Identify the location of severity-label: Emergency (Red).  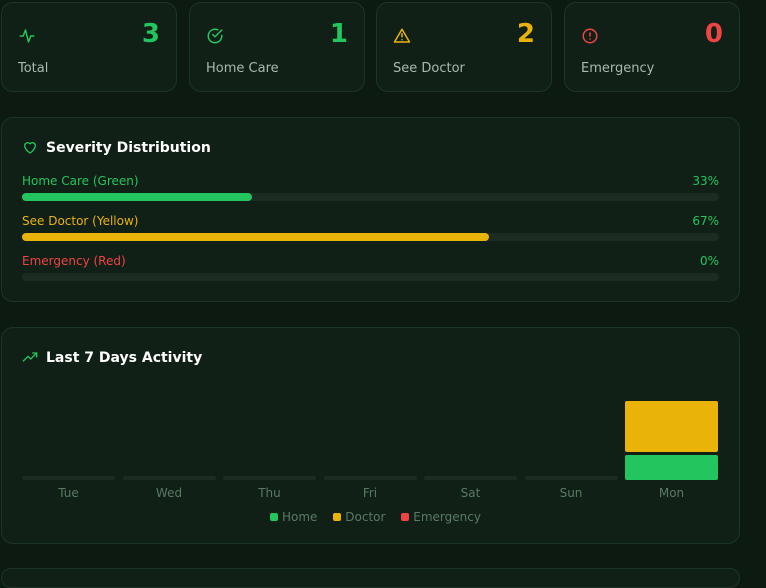
(74, 261).